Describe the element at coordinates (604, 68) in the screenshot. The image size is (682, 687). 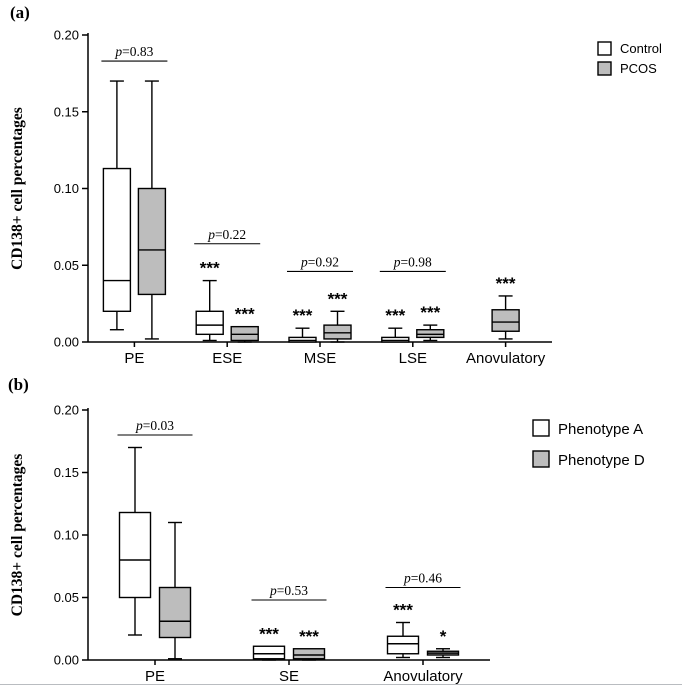
I see `legend-swatch-PCOS` at that location.